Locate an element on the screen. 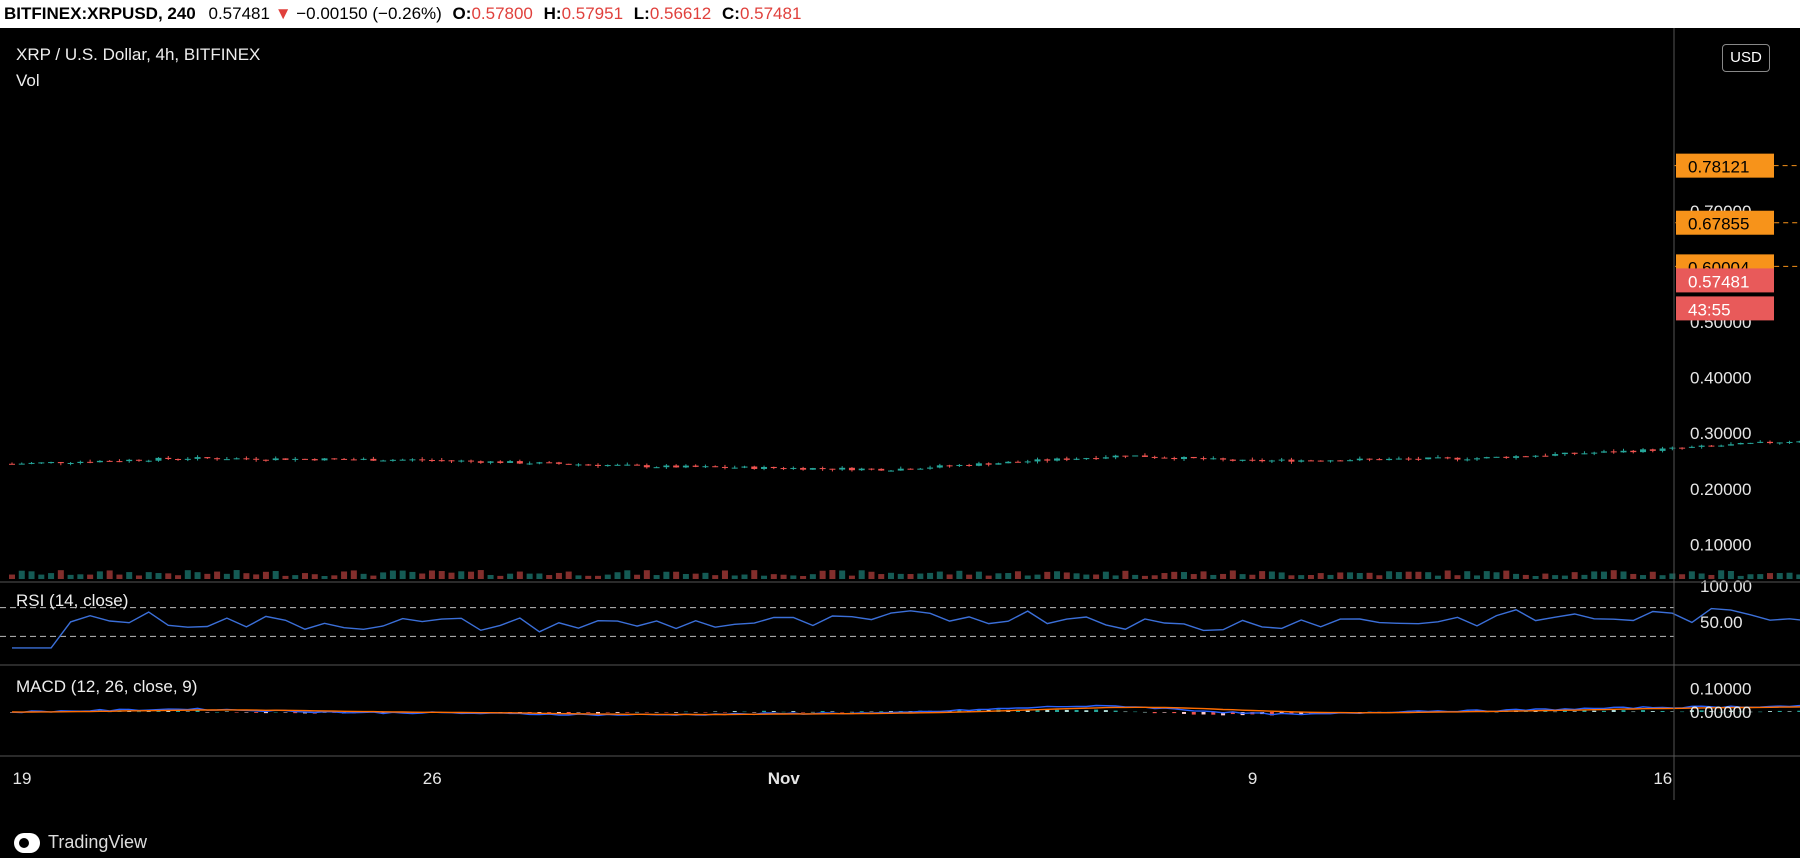 This screenshot has width=1800, height=858. rsi-axis-tick-label: 50.00 is located at coordinates (1721, 622).